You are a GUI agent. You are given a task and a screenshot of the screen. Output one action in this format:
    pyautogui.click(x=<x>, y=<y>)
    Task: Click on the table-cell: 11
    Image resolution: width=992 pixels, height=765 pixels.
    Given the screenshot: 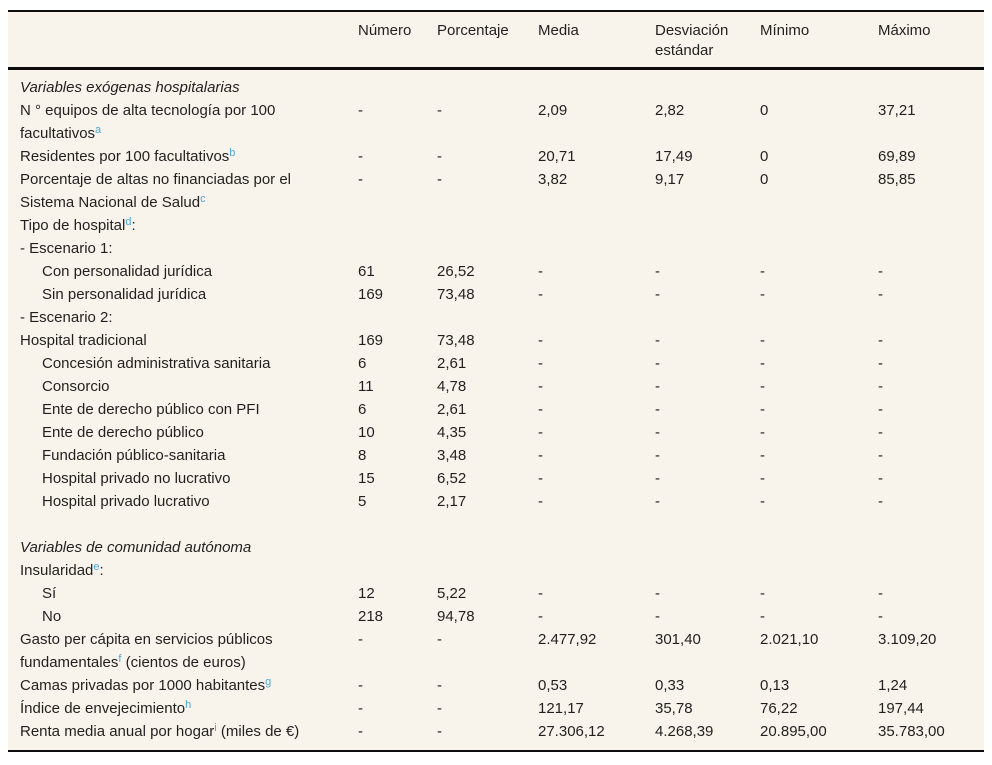 What is the action you would take?
    pyautogui.click(x=366, y=386)
    